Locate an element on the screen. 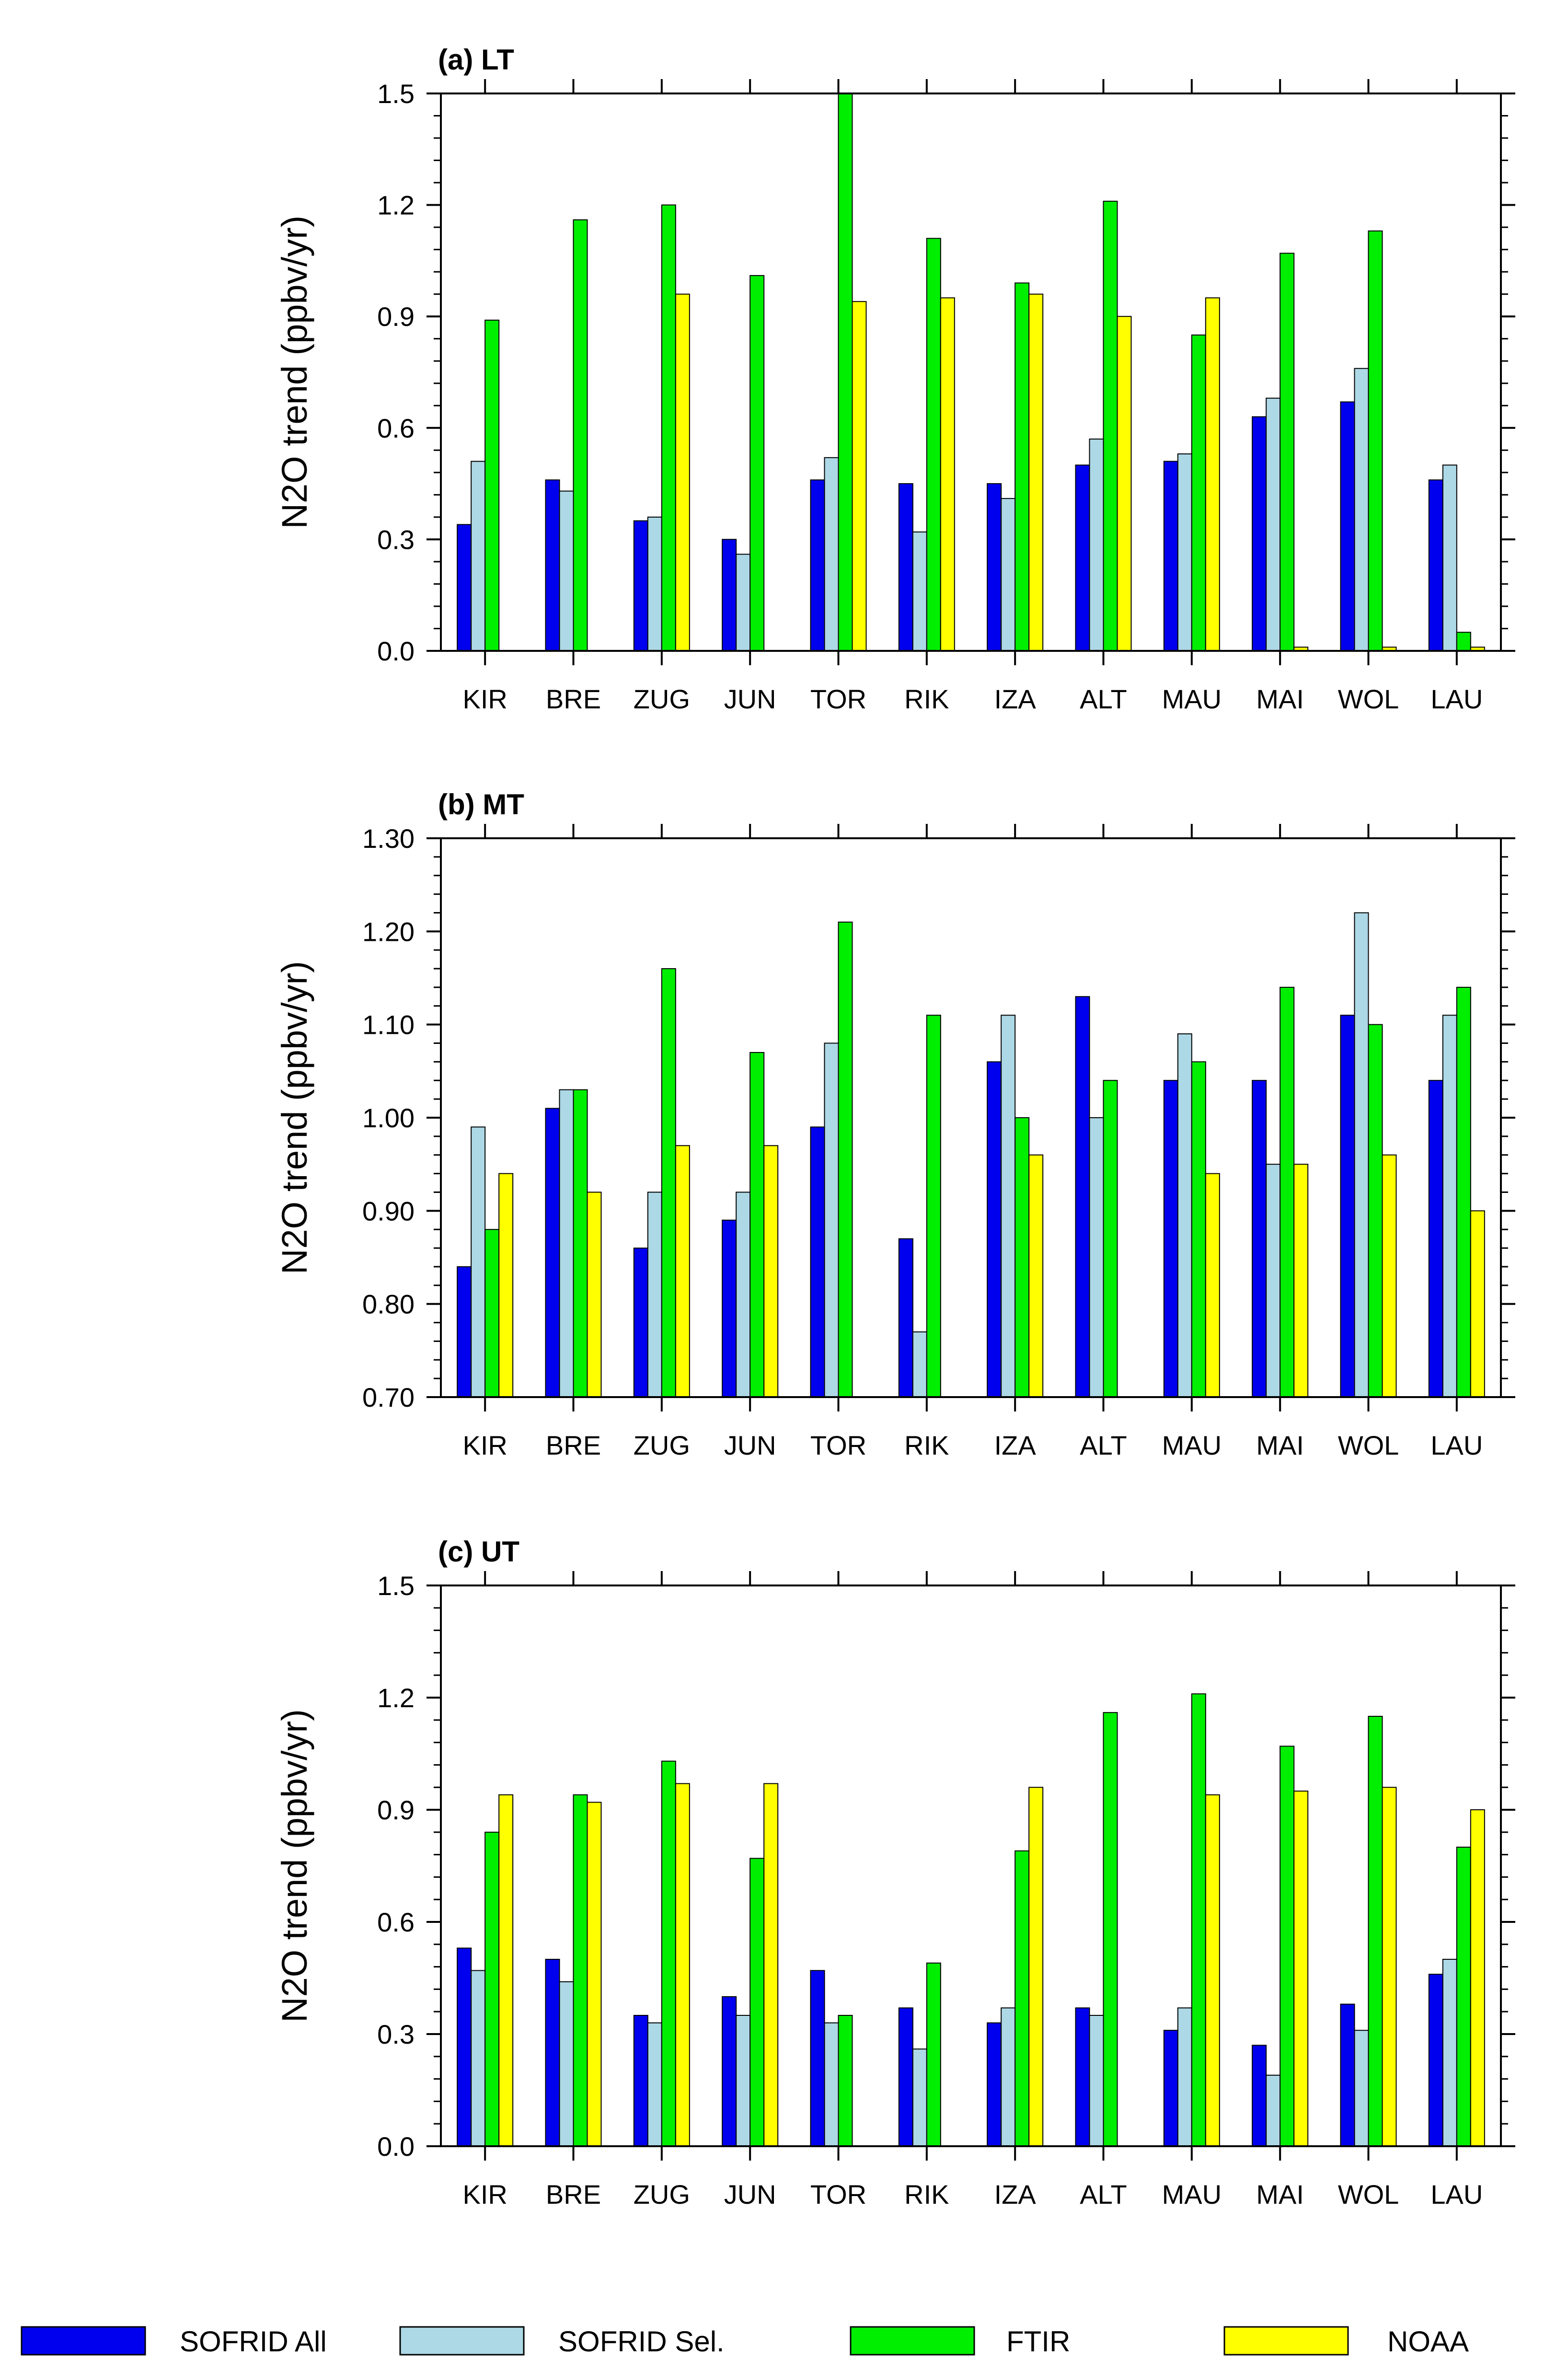 The height and width of the screenshot is (2371, 1568). bar-lau-sofrid-sel is located at coordinates (1449, 558).